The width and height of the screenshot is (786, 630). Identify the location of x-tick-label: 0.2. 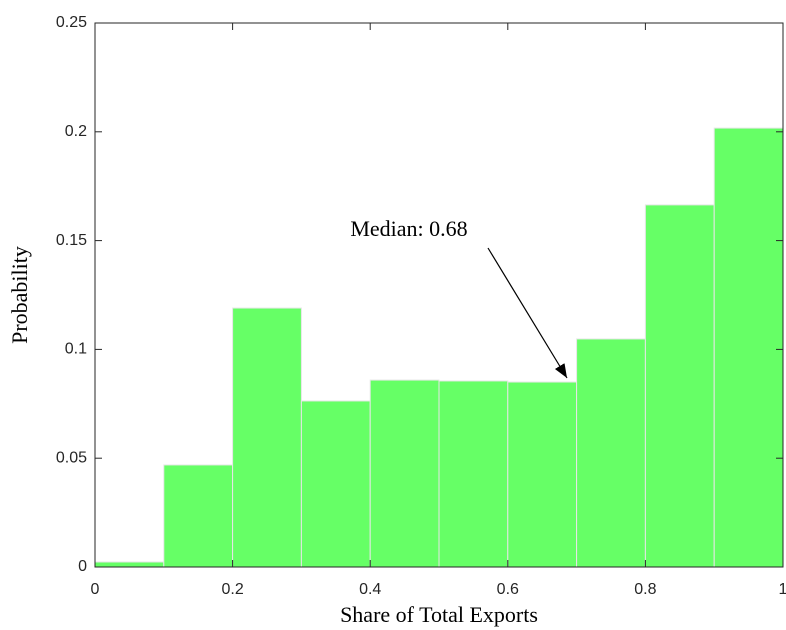
(232, 589).